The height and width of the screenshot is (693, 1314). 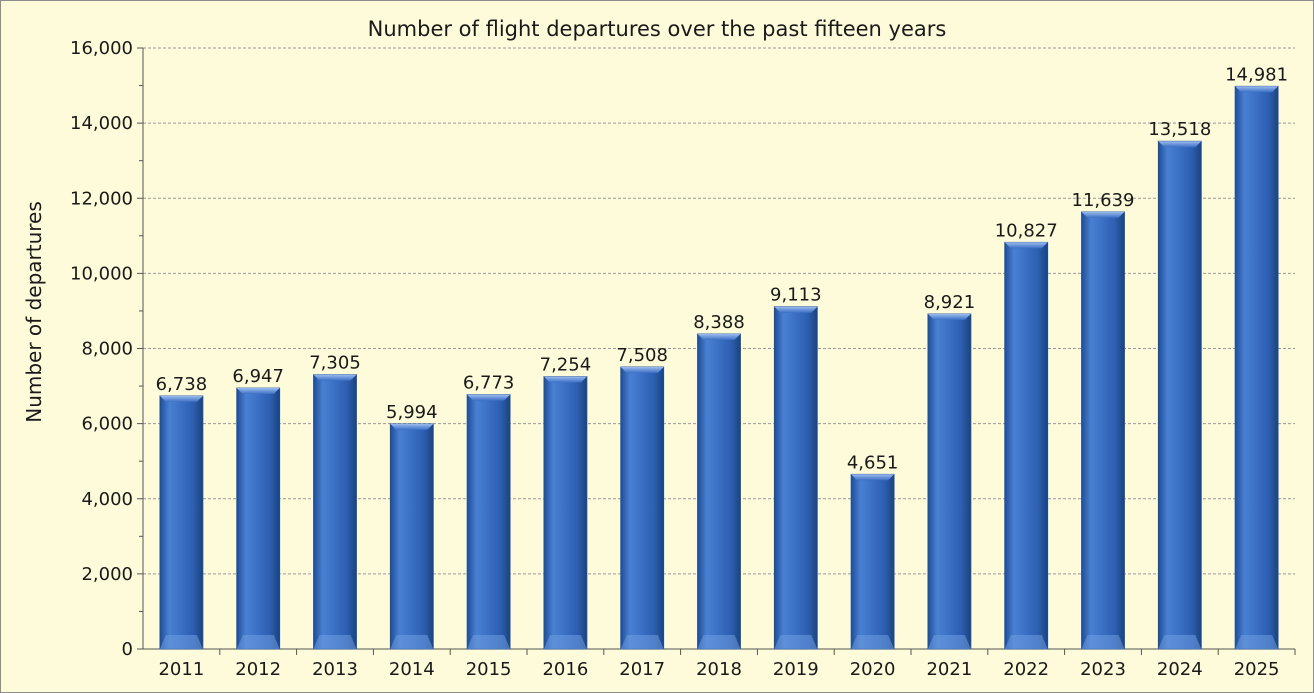 I want to click on y-tick-label: 12,000, so click(x=101, y=198).